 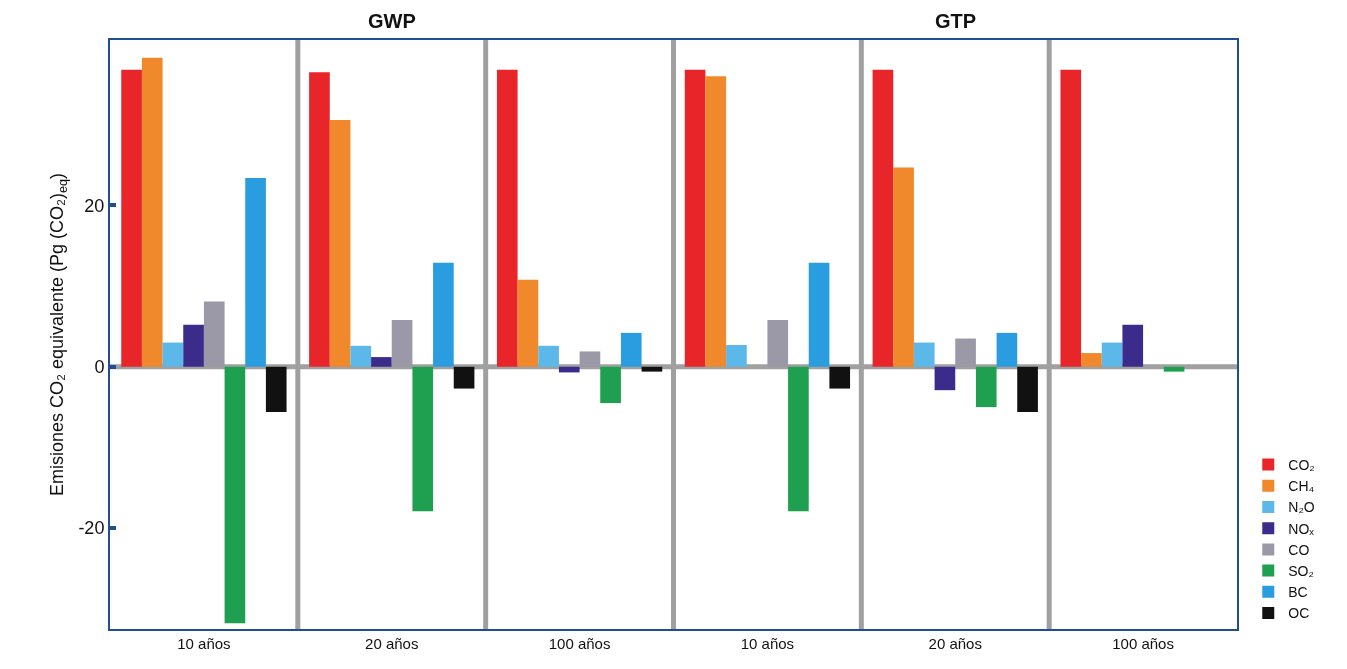 What do you see at coordinates (1301, 486) in the screenshot?
I see `legend-label: CH₄` at bounding box center [1301, 486].